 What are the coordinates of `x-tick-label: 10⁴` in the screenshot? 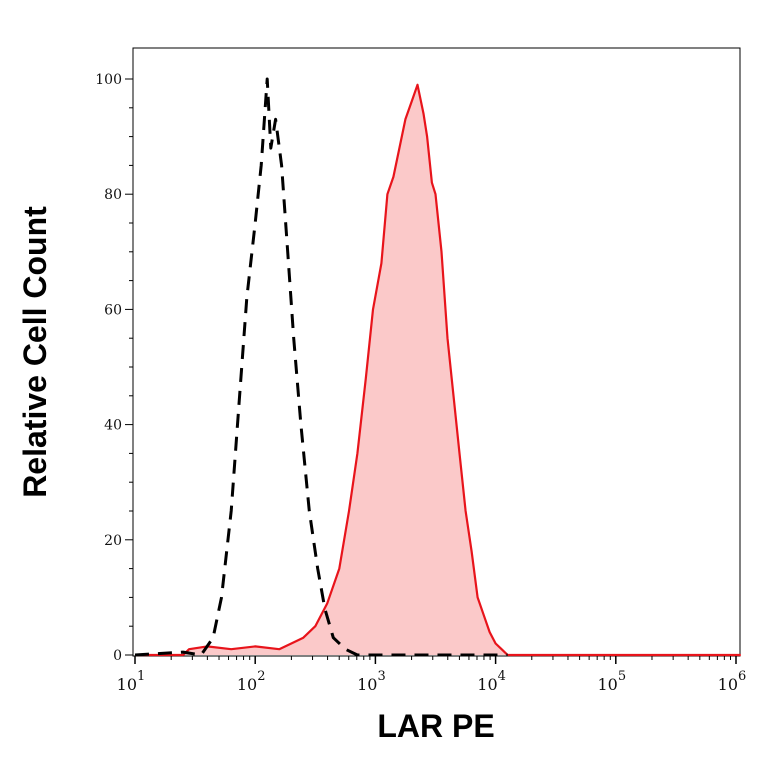 It's located at (491, 681).